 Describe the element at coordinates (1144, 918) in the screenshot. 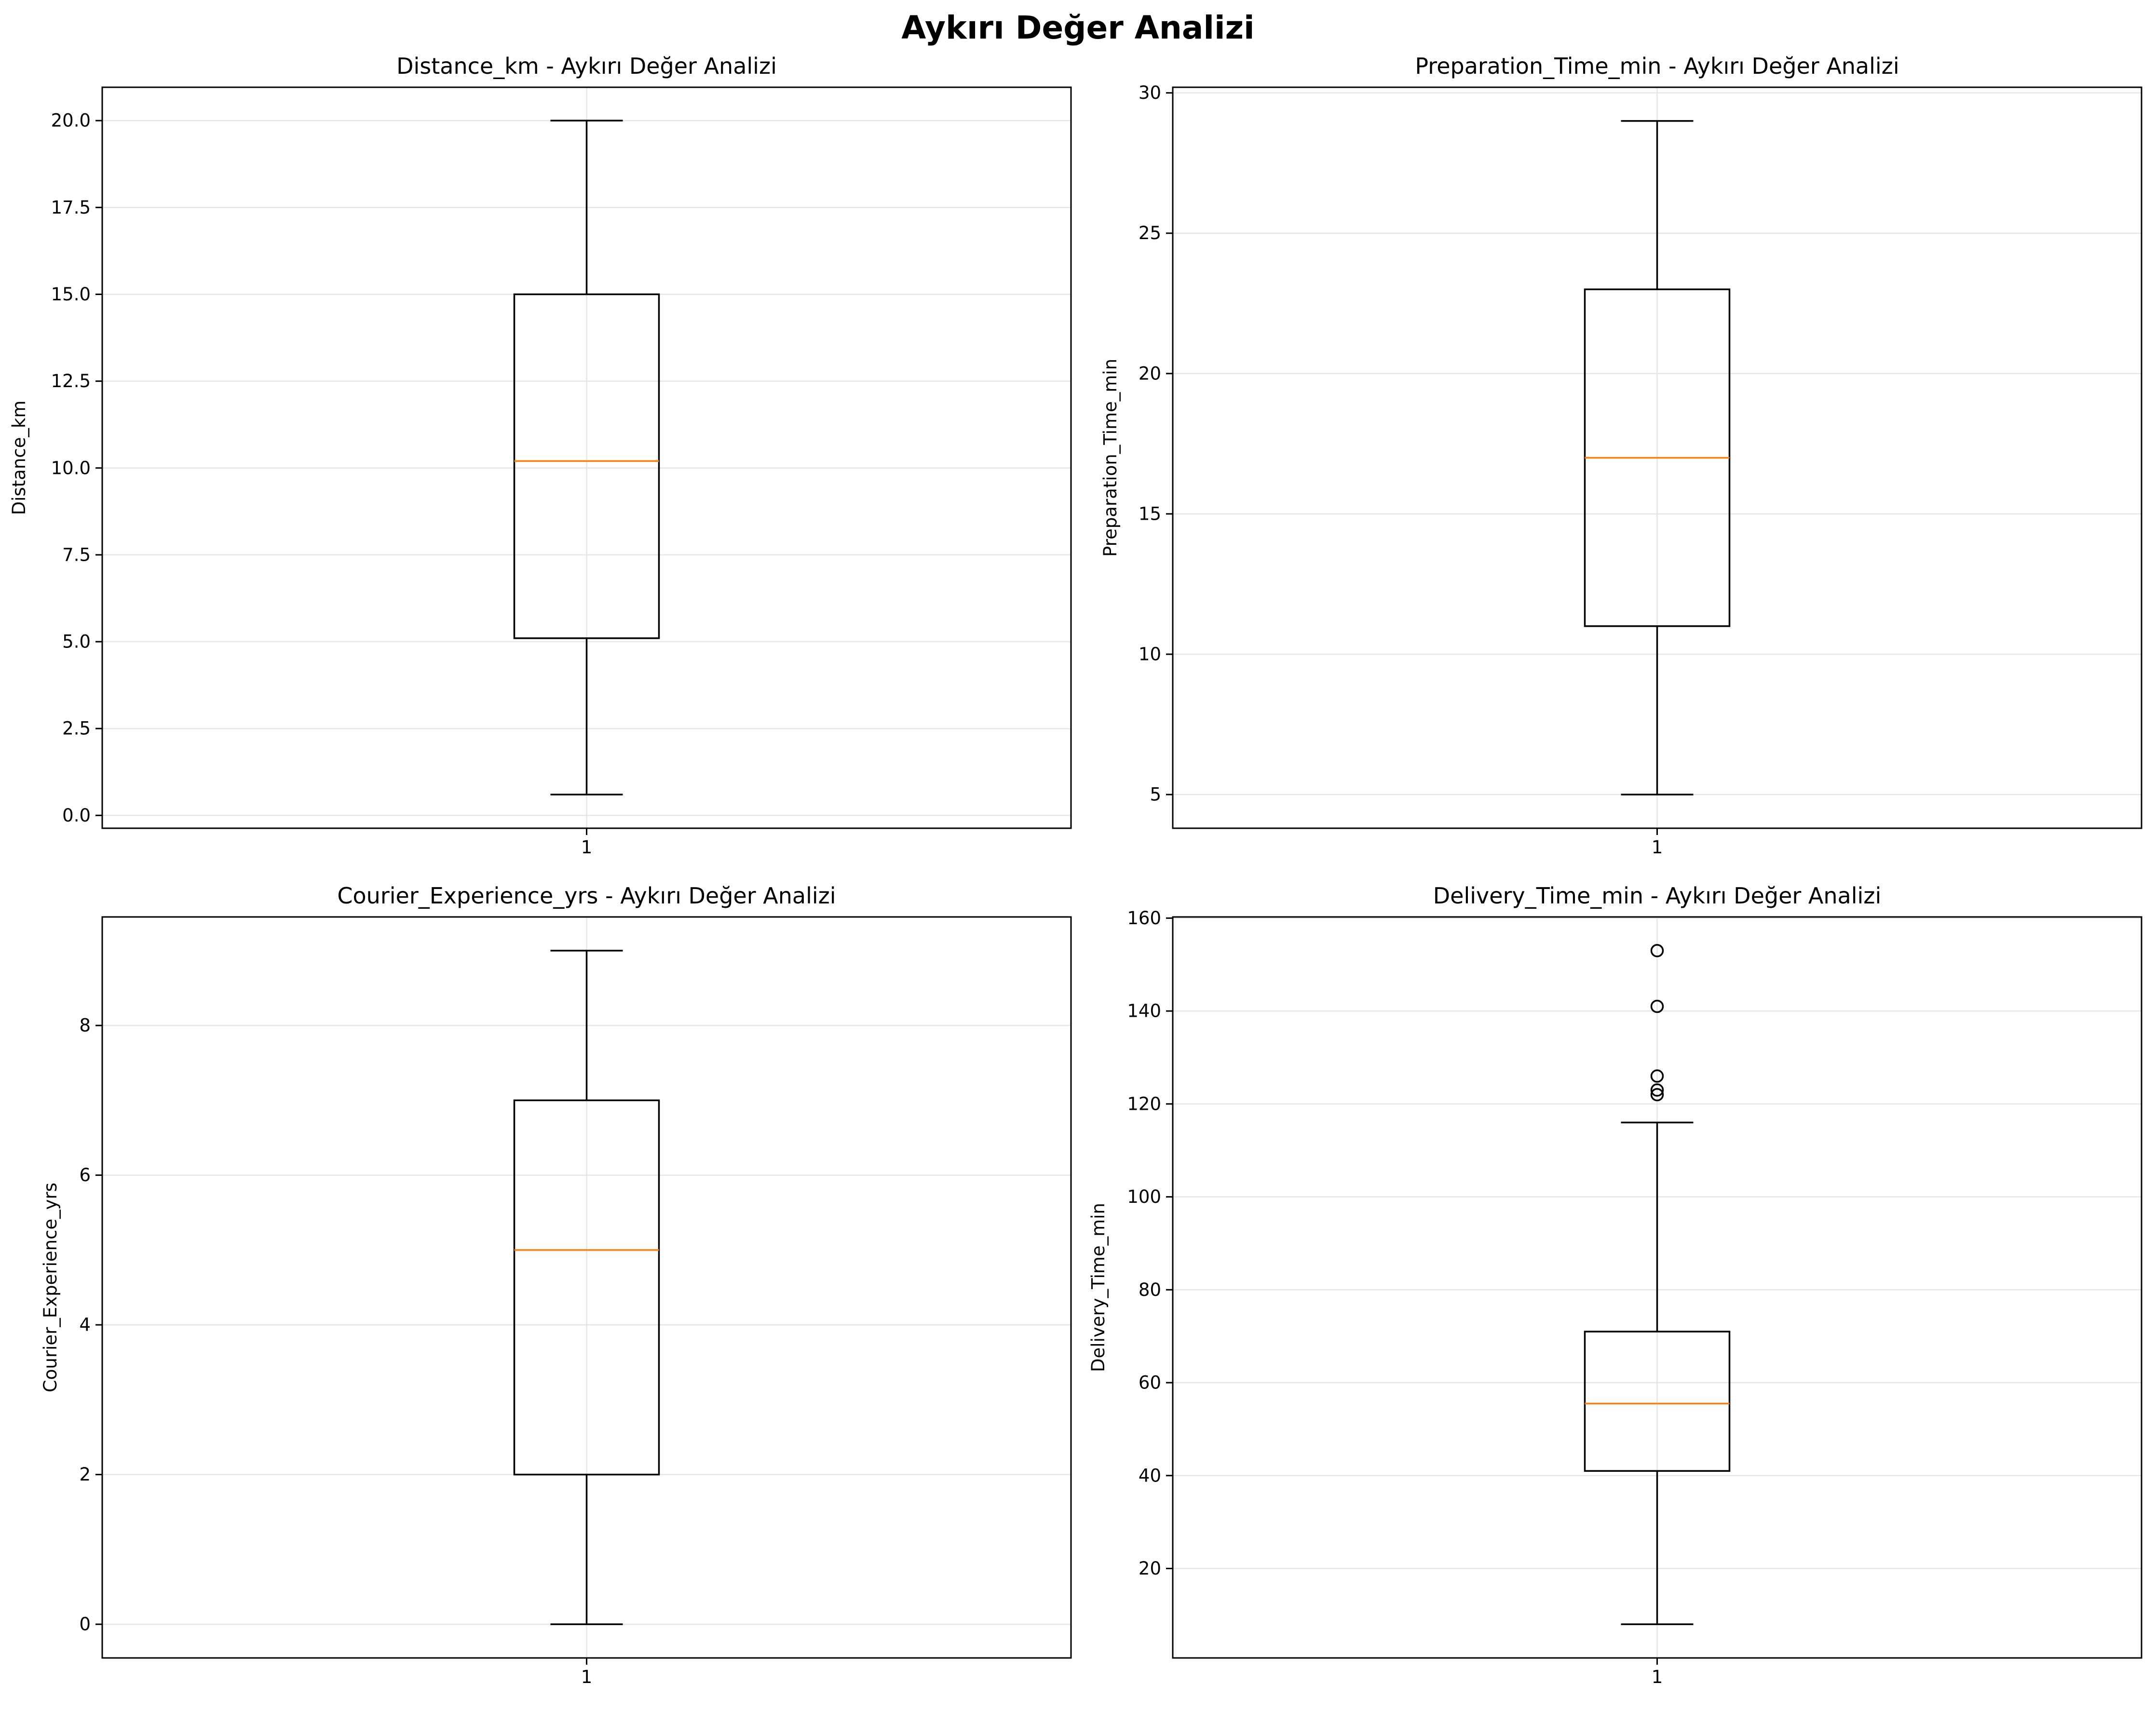

I see `y-tick-label: 160` at that location.